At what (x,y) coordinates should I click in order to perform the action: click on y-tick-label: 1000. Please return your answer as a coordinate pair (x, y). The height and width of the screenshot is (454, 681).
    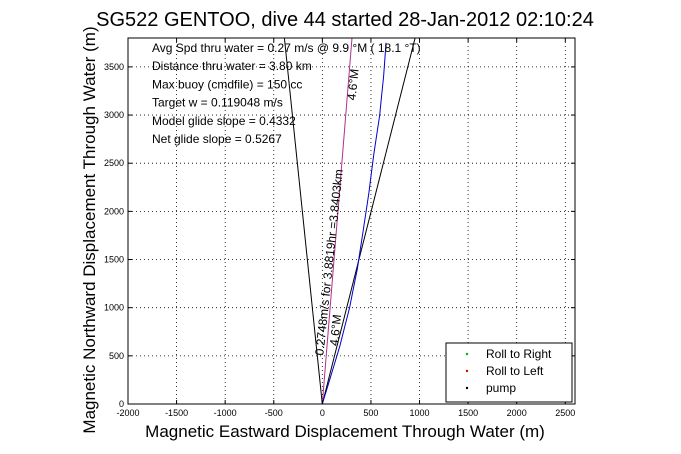
    Looking at the image, I should click on (114, 308).